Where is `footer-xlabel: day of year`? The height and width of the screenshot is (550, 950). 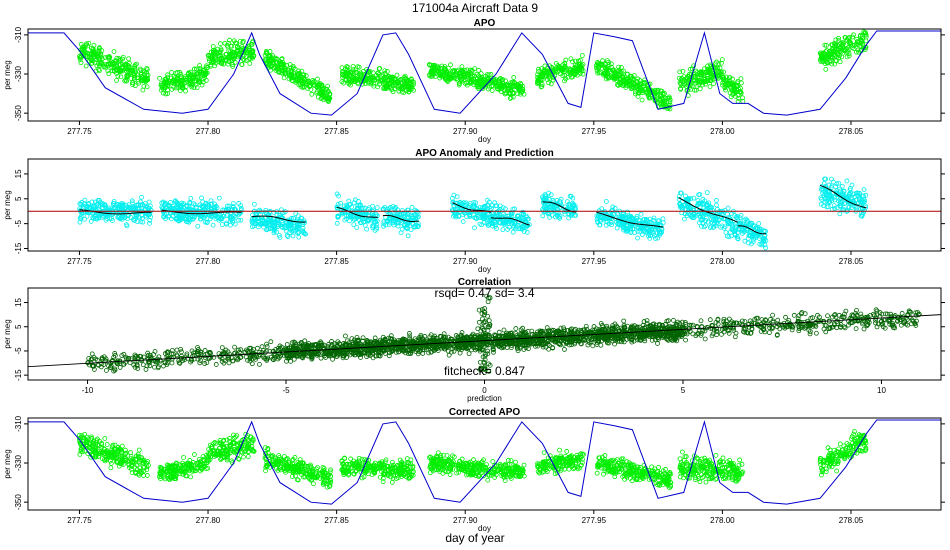 footer-xlabel: day of year is located at coordinates (474, 538).